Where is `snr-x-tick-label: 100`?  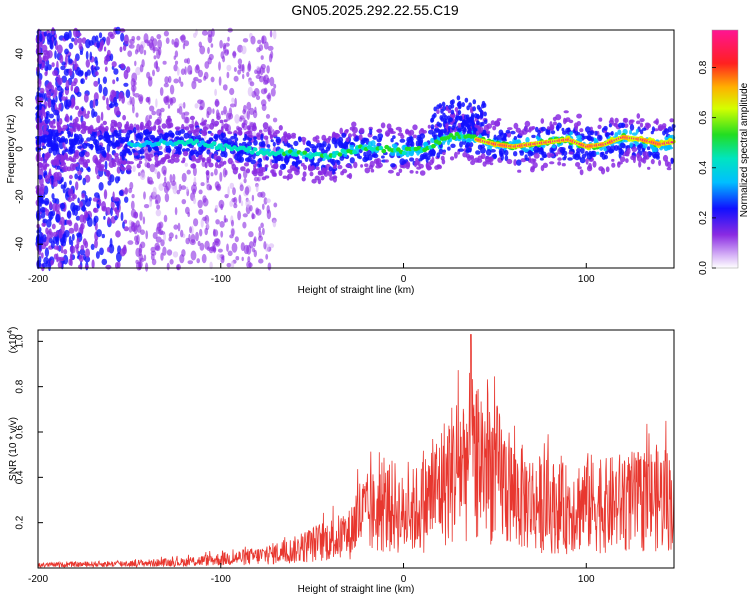 snr-x-tick-label: 100 is located at coordinates (586, 579).